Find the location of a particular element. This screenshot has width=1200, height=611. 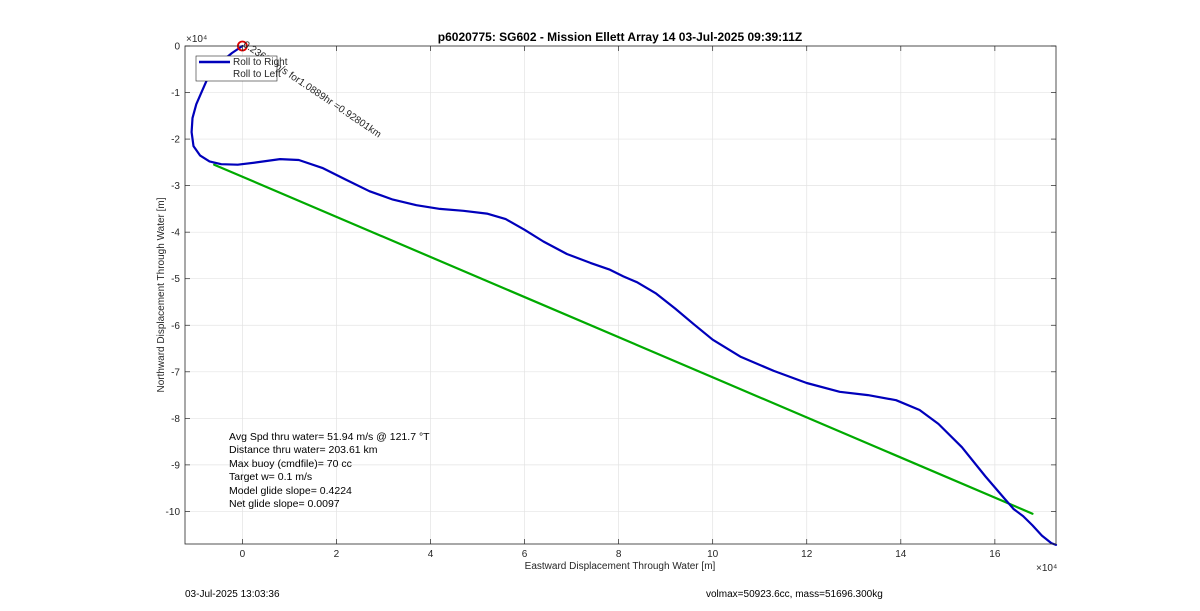

y-tick-label: -6 is located at coordinates (175, 326).